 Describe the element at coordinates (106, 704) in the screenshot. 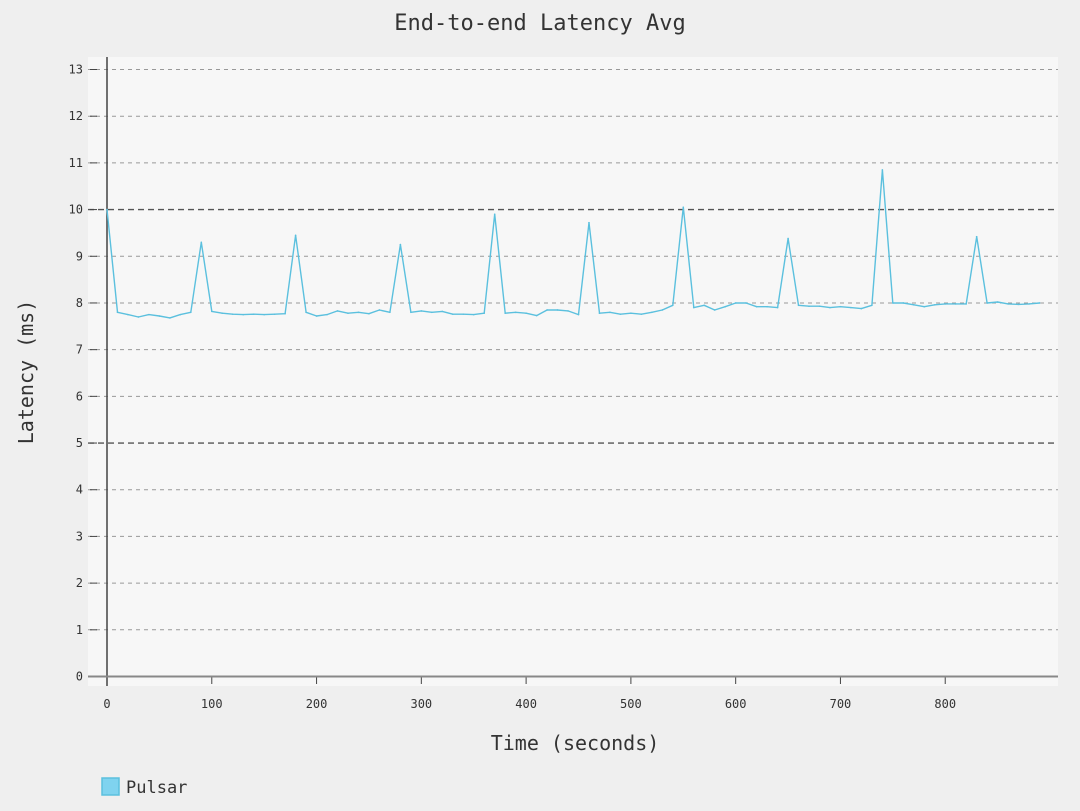

I see `x-tick-label: 0` at that location.